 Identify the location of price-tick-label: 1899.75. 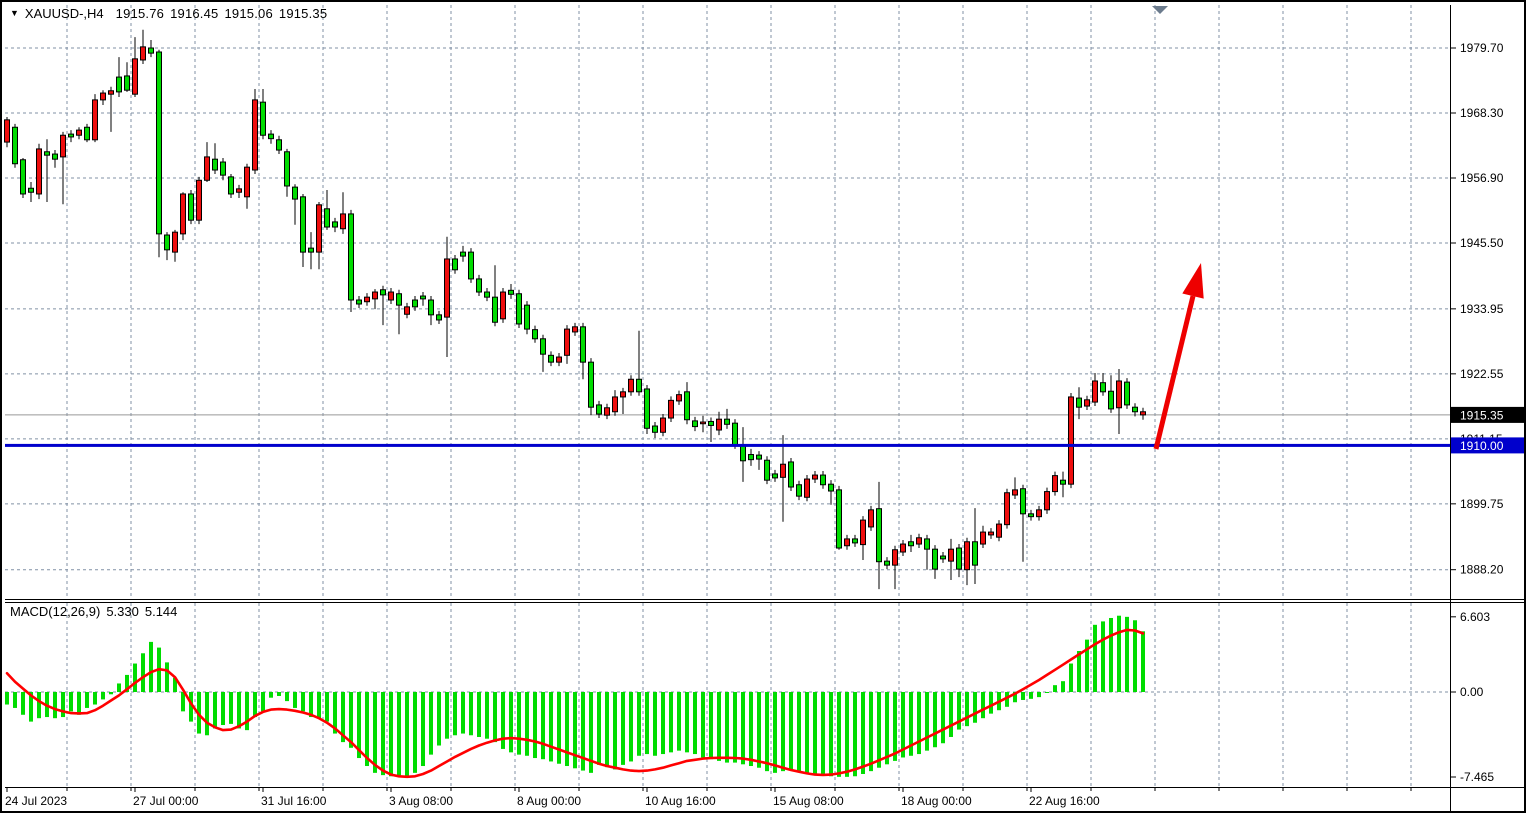
(1482, 504).